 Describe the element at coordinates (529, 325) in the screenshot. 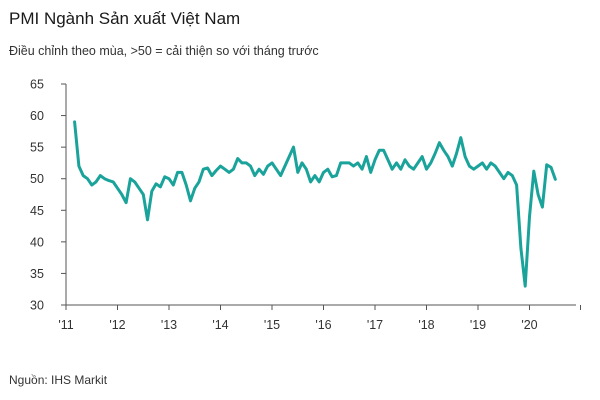

I see `x-tick-label: '20` at that location.